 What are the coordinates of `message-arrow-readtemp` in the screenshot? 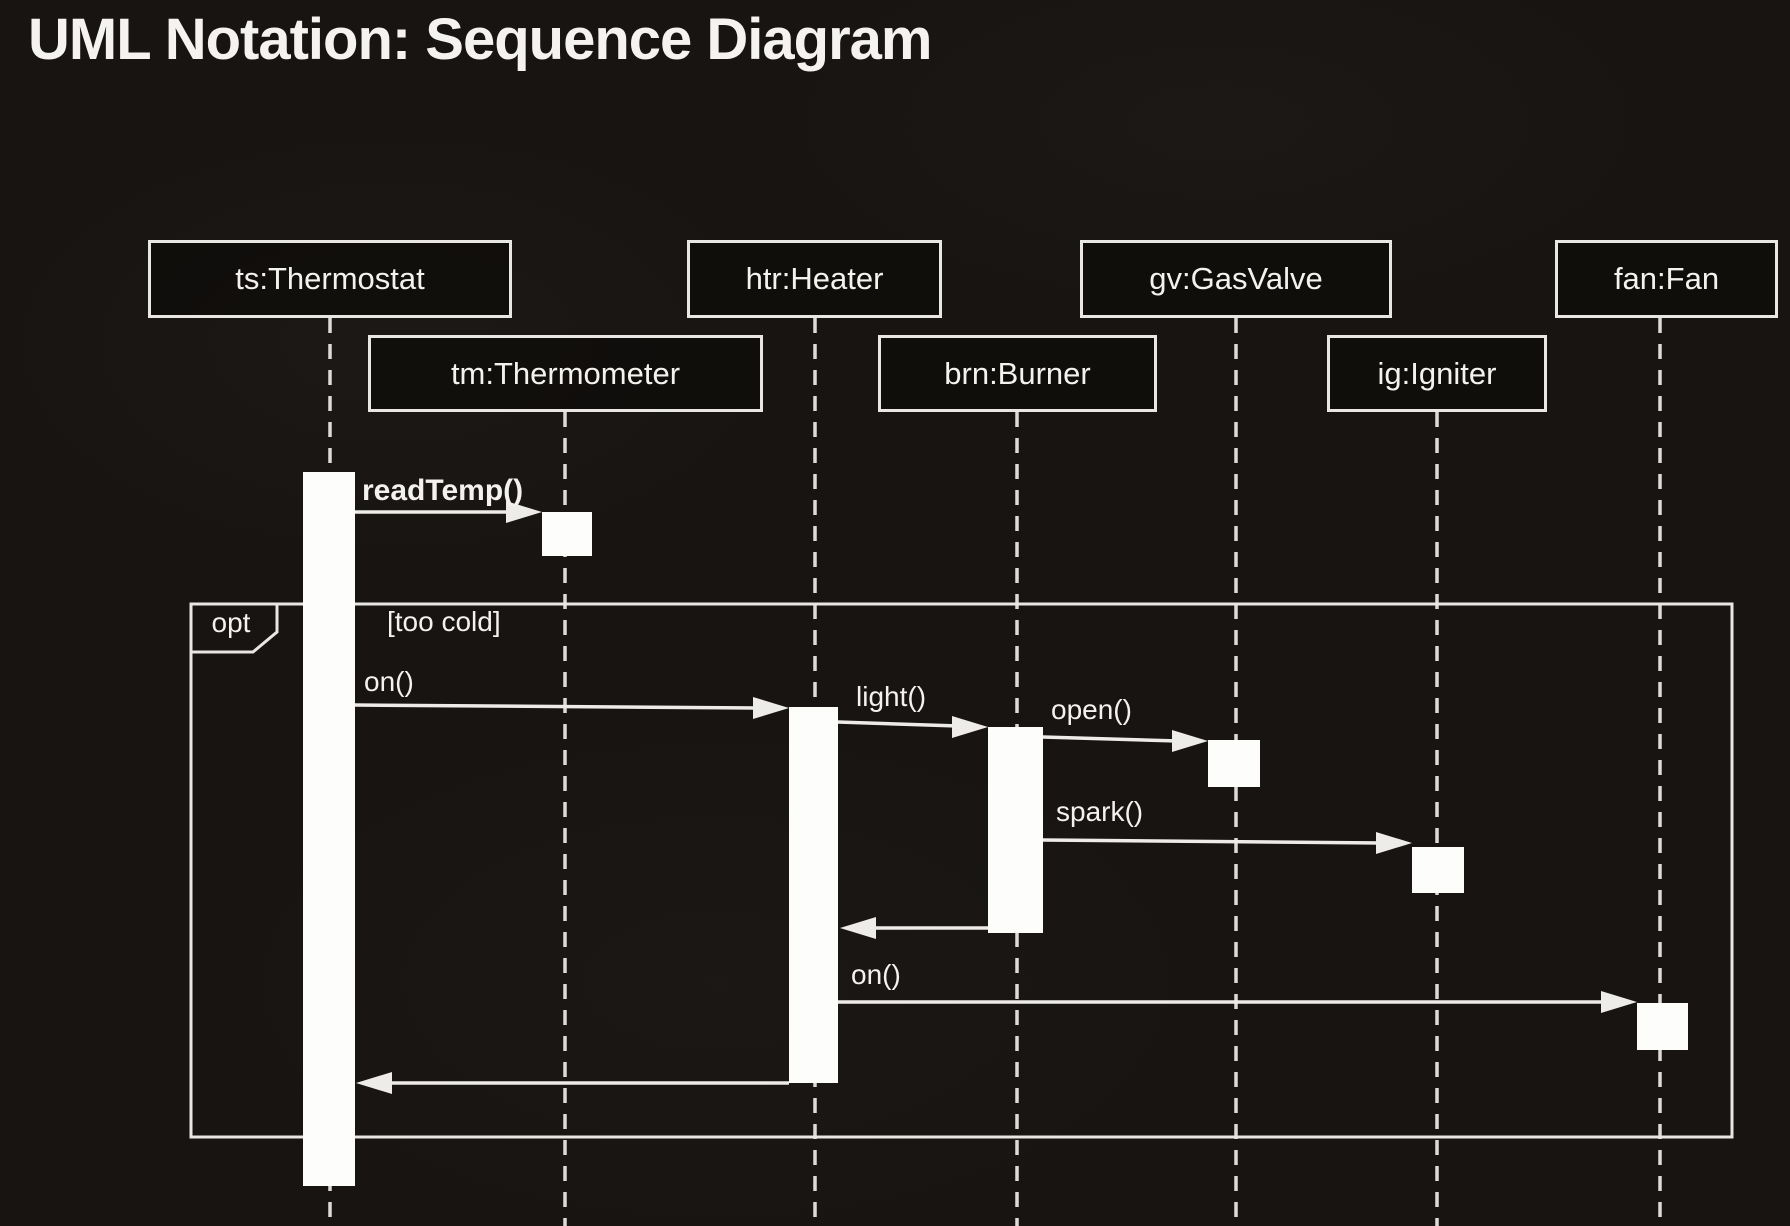 It's located at (448, 512).